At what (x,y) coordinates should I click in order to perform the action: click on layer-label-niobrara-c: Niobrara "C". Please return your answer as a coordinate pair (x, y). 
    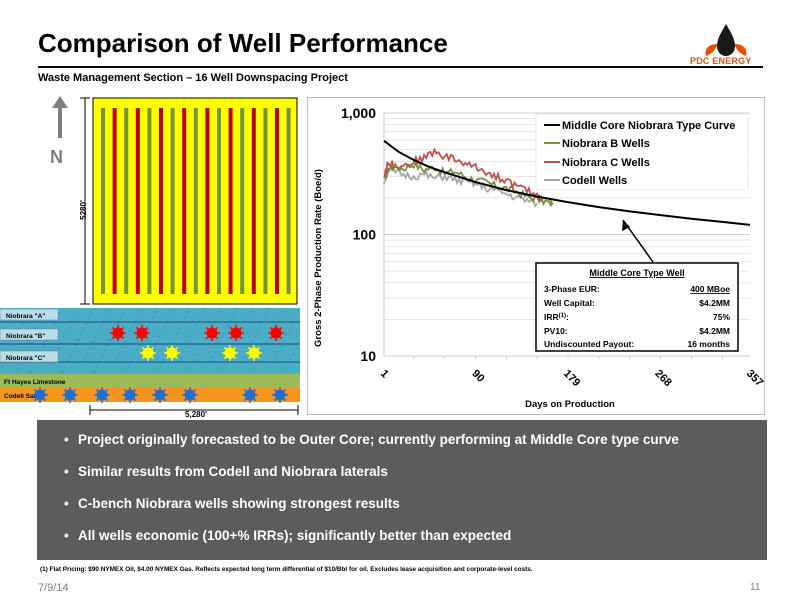
    Looking at the image, I should click on (25, 358).